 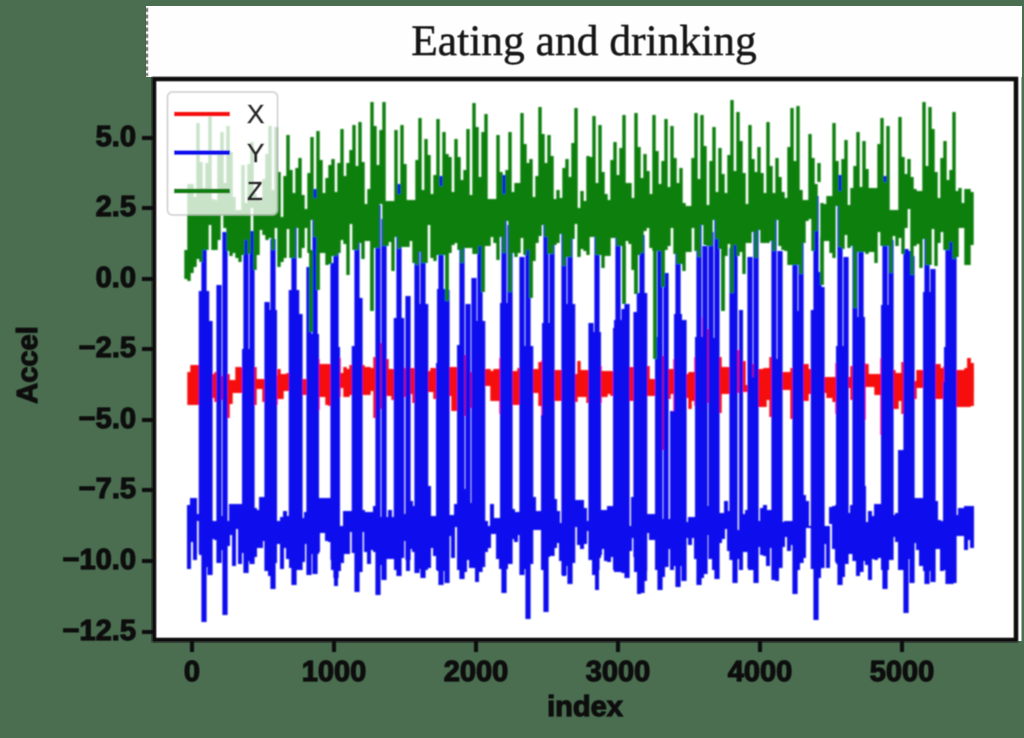 What do you see at coordinates (334, 672) in the screenshot?
I see `svg-text: 1000` at bounding box center [334, 672].